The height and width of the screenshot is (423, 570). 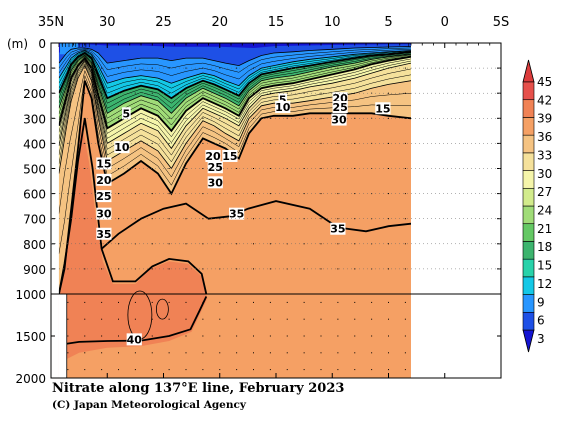 What do you see at coordinates (17, 44) in the screenshot?
I see `y-unit-label: (m)` at bounding box center [17, 44].